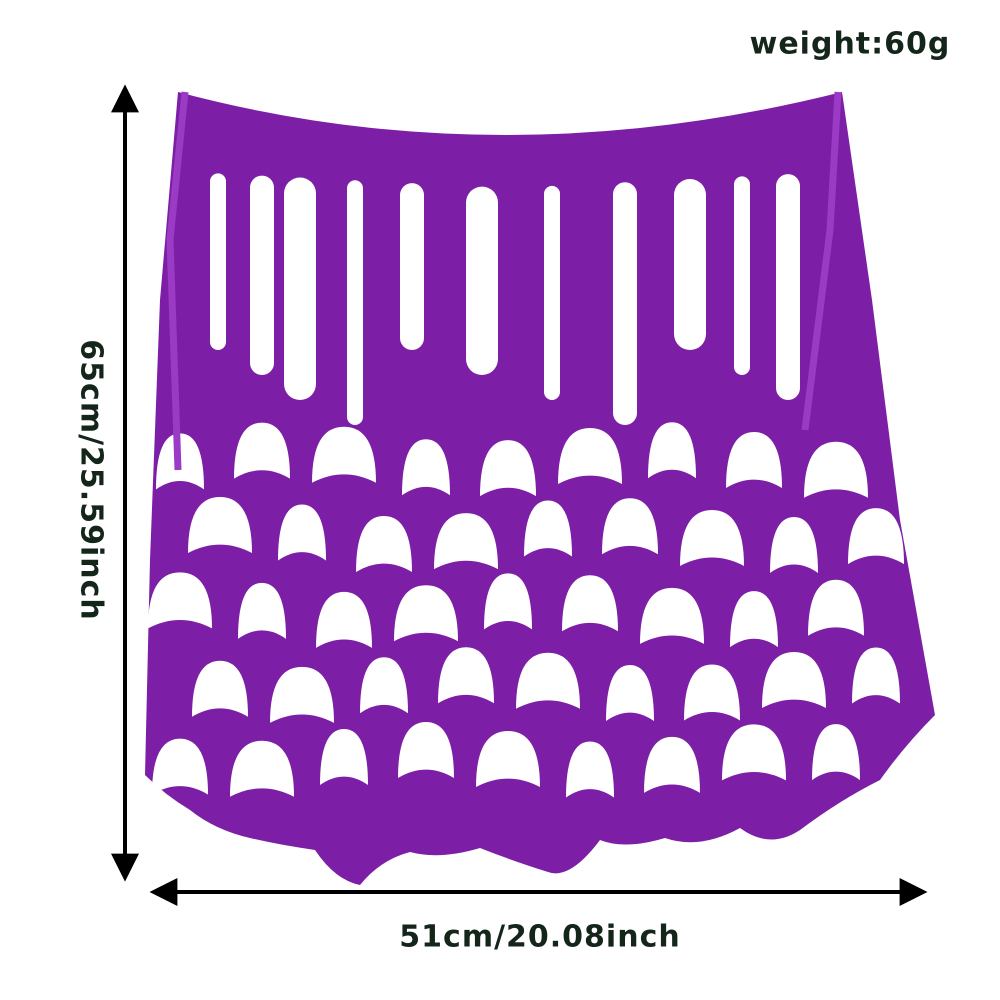 The height and width of the screenshot is (1000, 1000). What do you see at coordinates (850, 44) in the screenshot?
I see `weight-label: weight:60g` at bounding box center [850, 44].